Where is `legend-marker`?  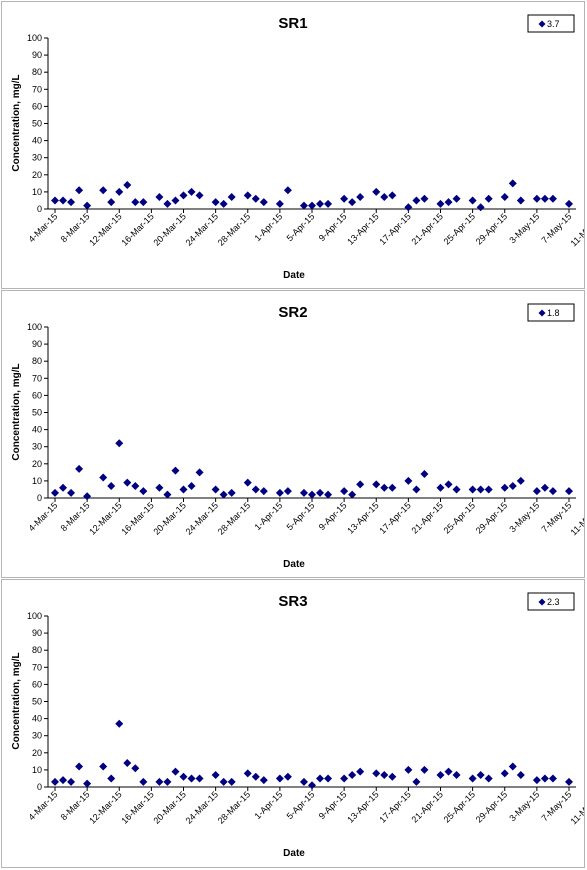
legend-marker is located at coordinates (542, 602).